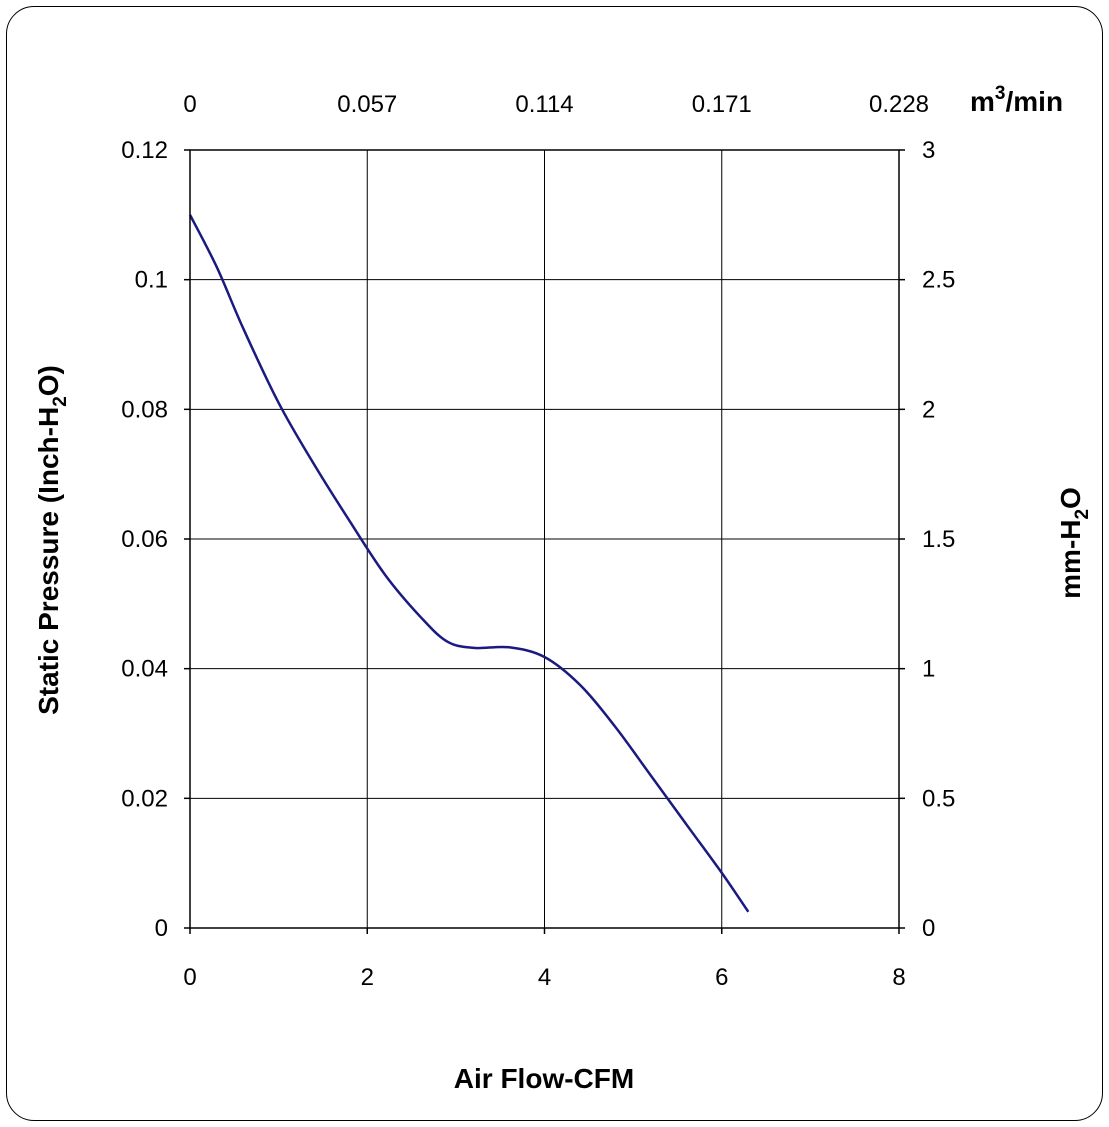 The image size is (1109, 1127). Describe the element at coordinates (144, 150) in the screenshot. I see `y-left-tick-label: 0.12` at that location.